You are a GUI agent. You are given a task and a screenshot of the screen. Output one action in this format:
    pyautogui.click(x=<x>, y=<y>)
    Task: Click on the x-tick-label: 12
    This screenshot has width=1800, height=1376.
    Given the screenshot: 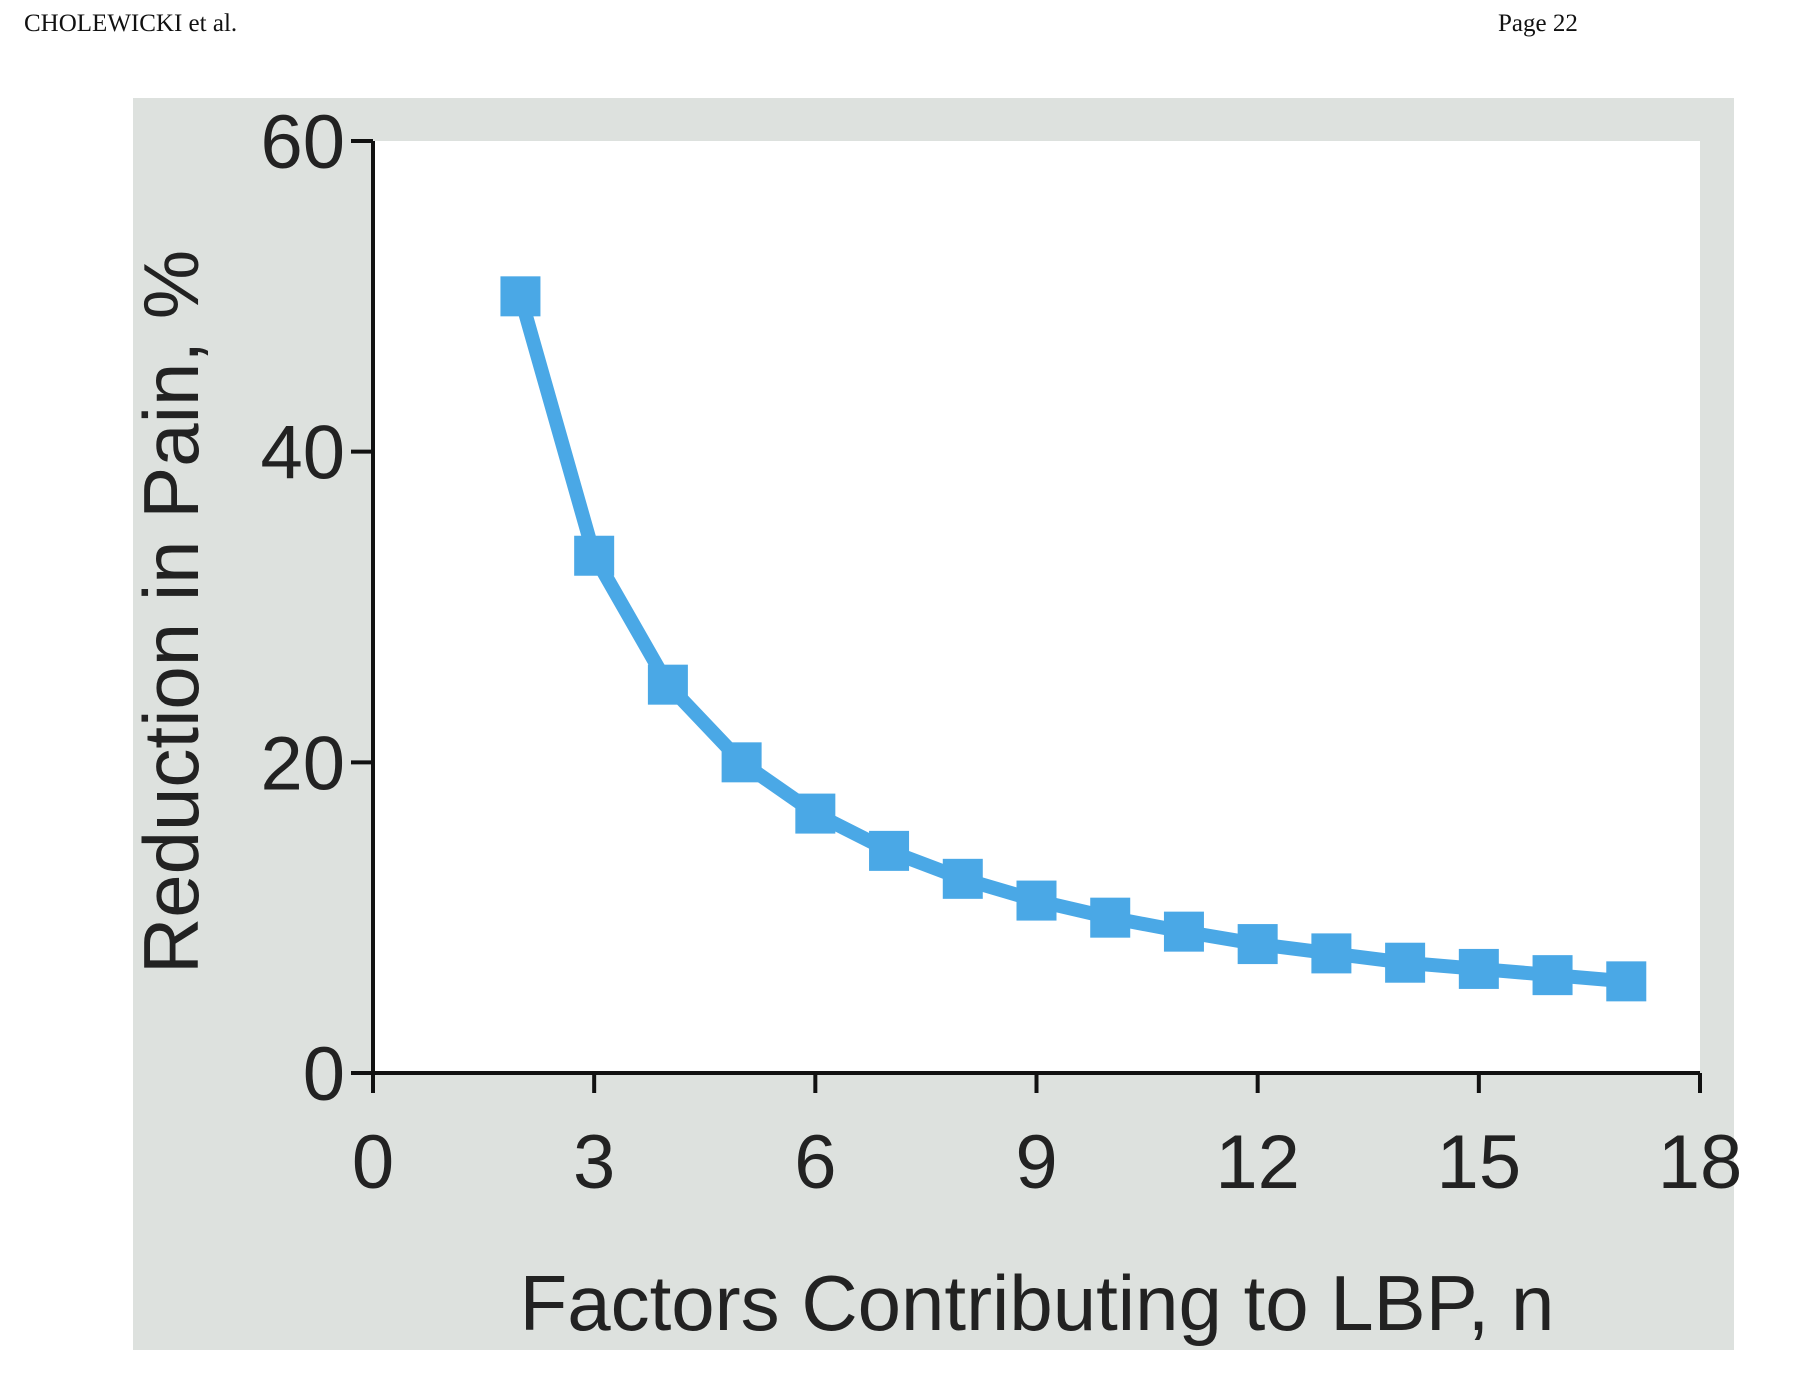 What is the action you would take?
    pyautogui.click(x=1257, y=1162)
    